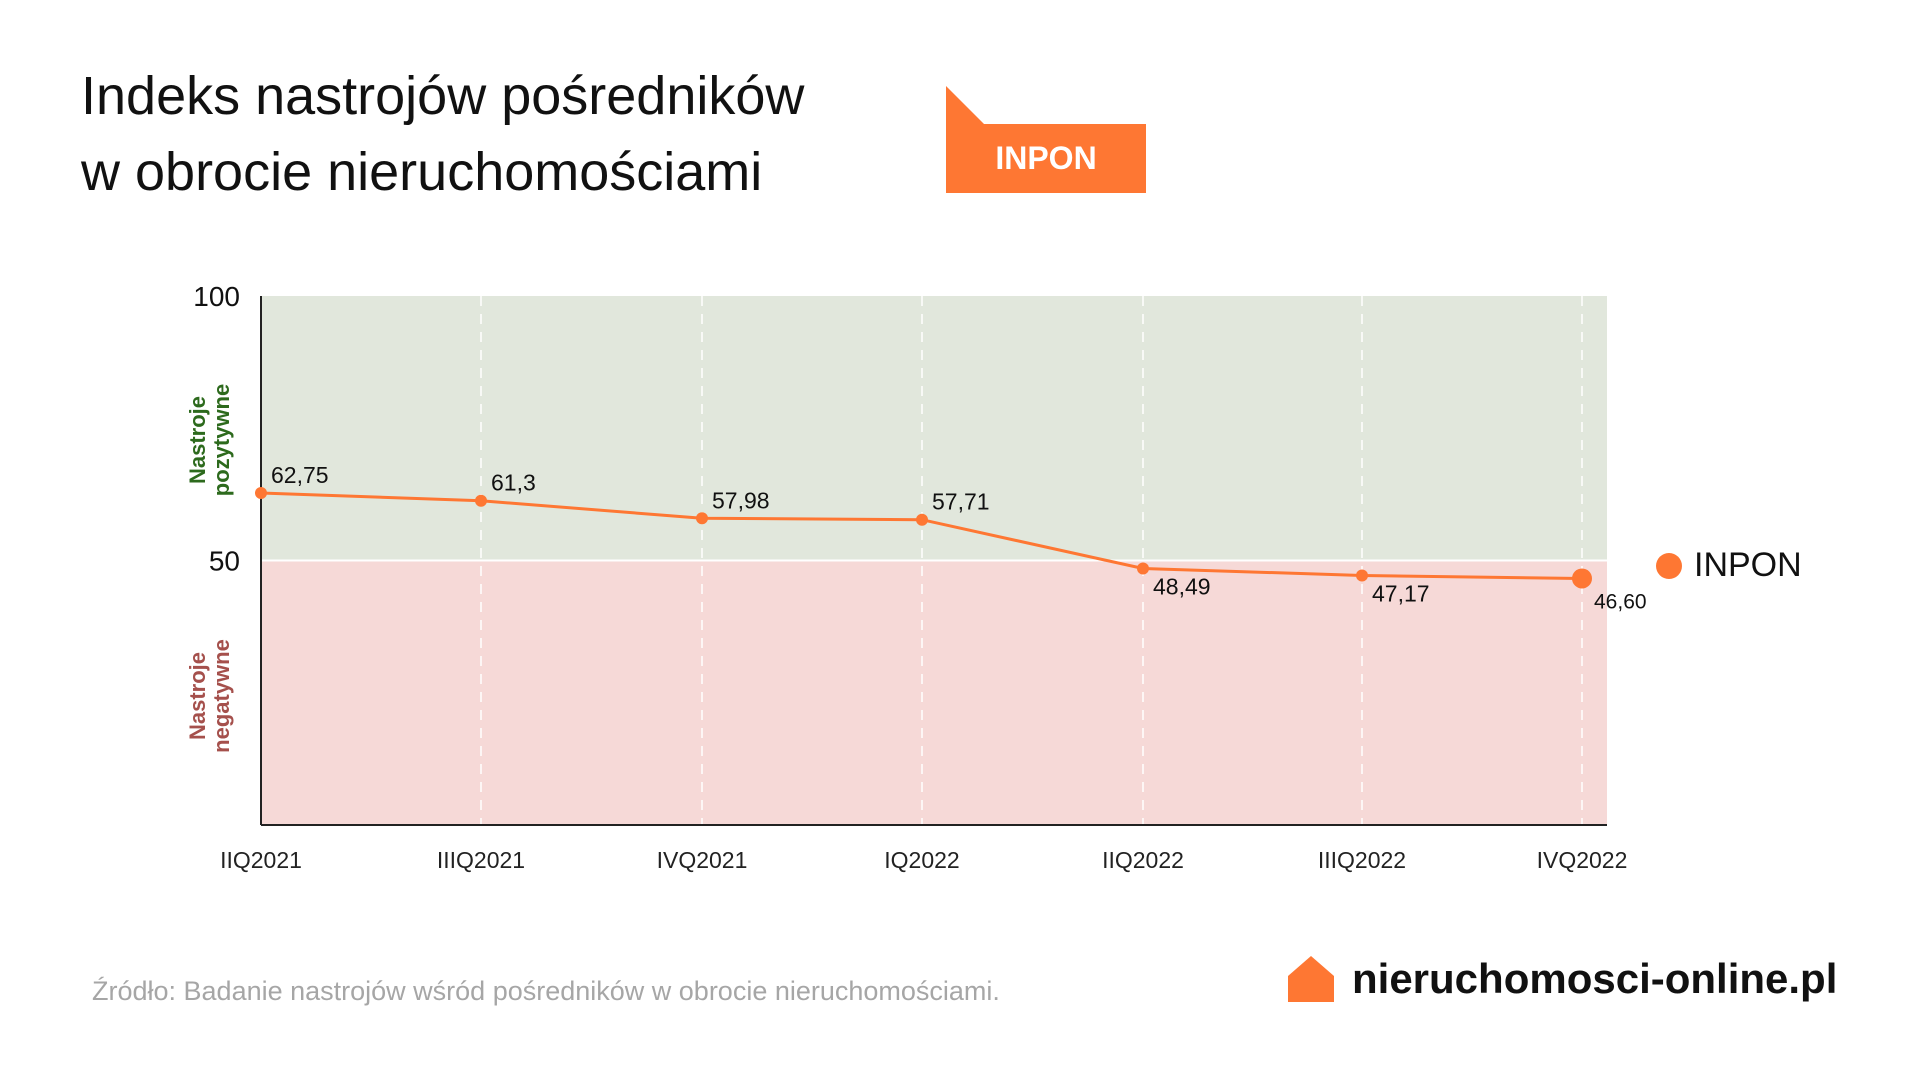 This screenshot has height=1080, width=1921. What do you see at coordinates (1362, 860) in the screenshot?
I see `x-tick-label: IIIQ2022` at bounding box center [1362, 860].